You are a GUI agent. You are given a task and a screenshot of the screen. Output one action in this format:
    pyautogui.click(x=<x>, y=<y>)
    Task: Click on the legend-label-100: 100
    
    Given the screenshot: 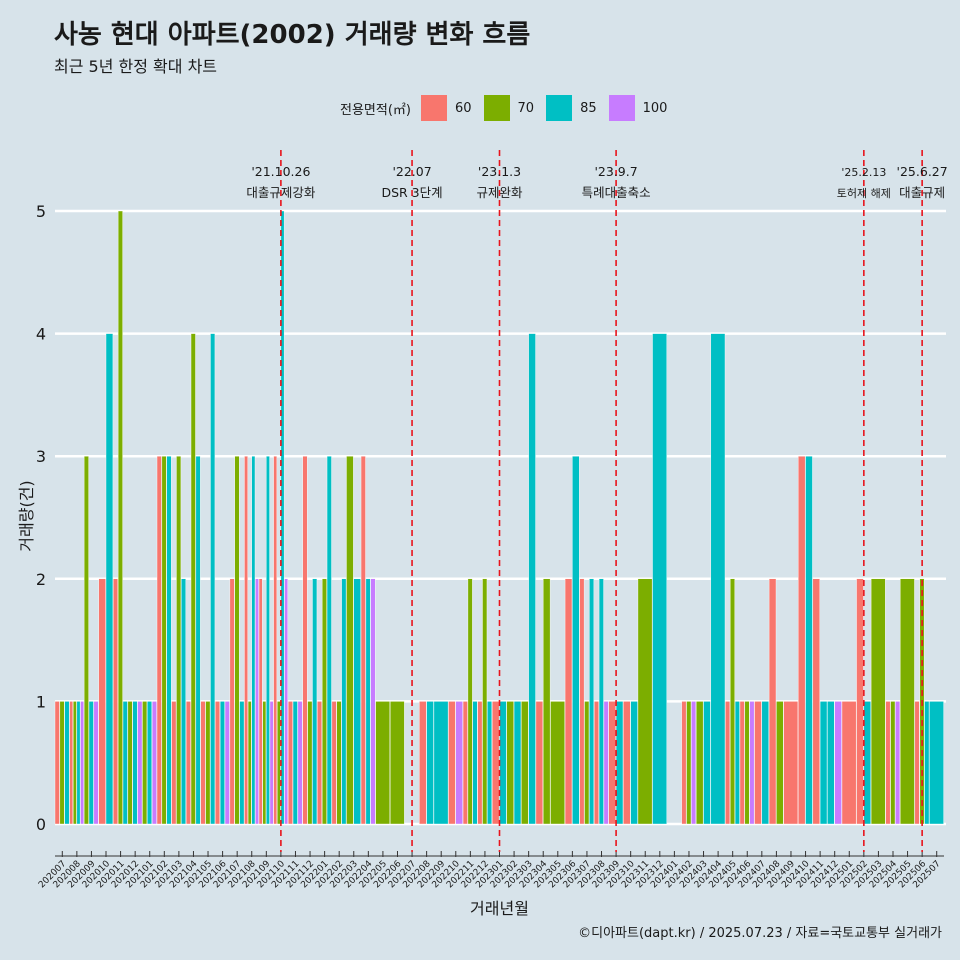 What is the action you would take?
    pyautogui.click(x=655, y=108)
    